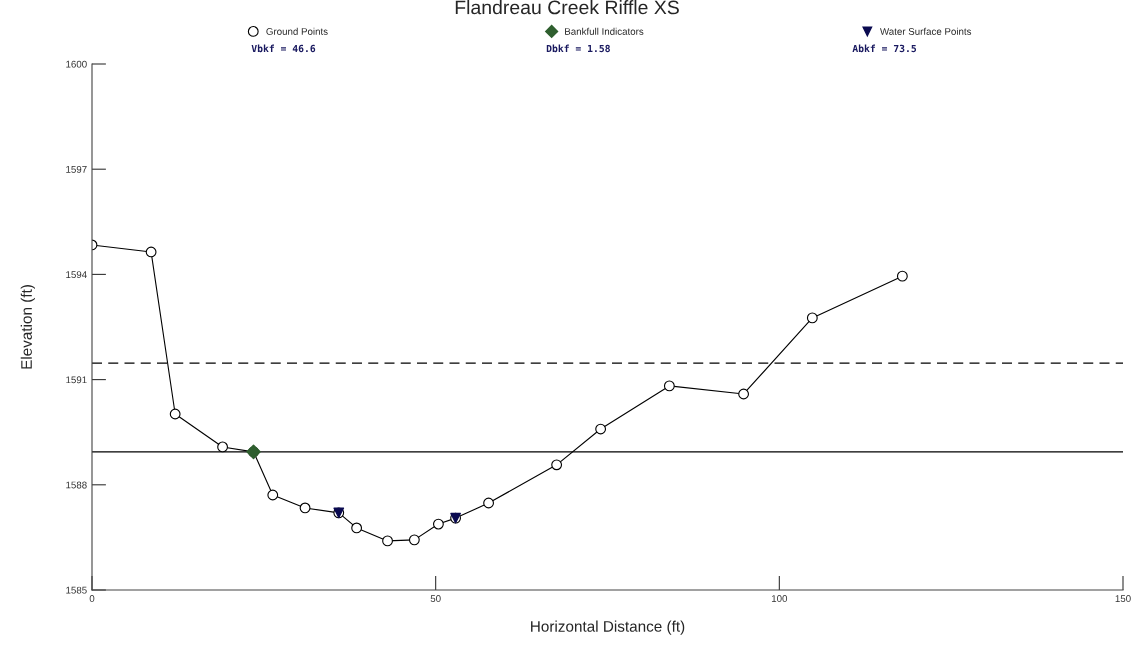  Describe the element at coordinates (297, 31) in the screenshot. I see `legend-label: Ground Points` at that location.